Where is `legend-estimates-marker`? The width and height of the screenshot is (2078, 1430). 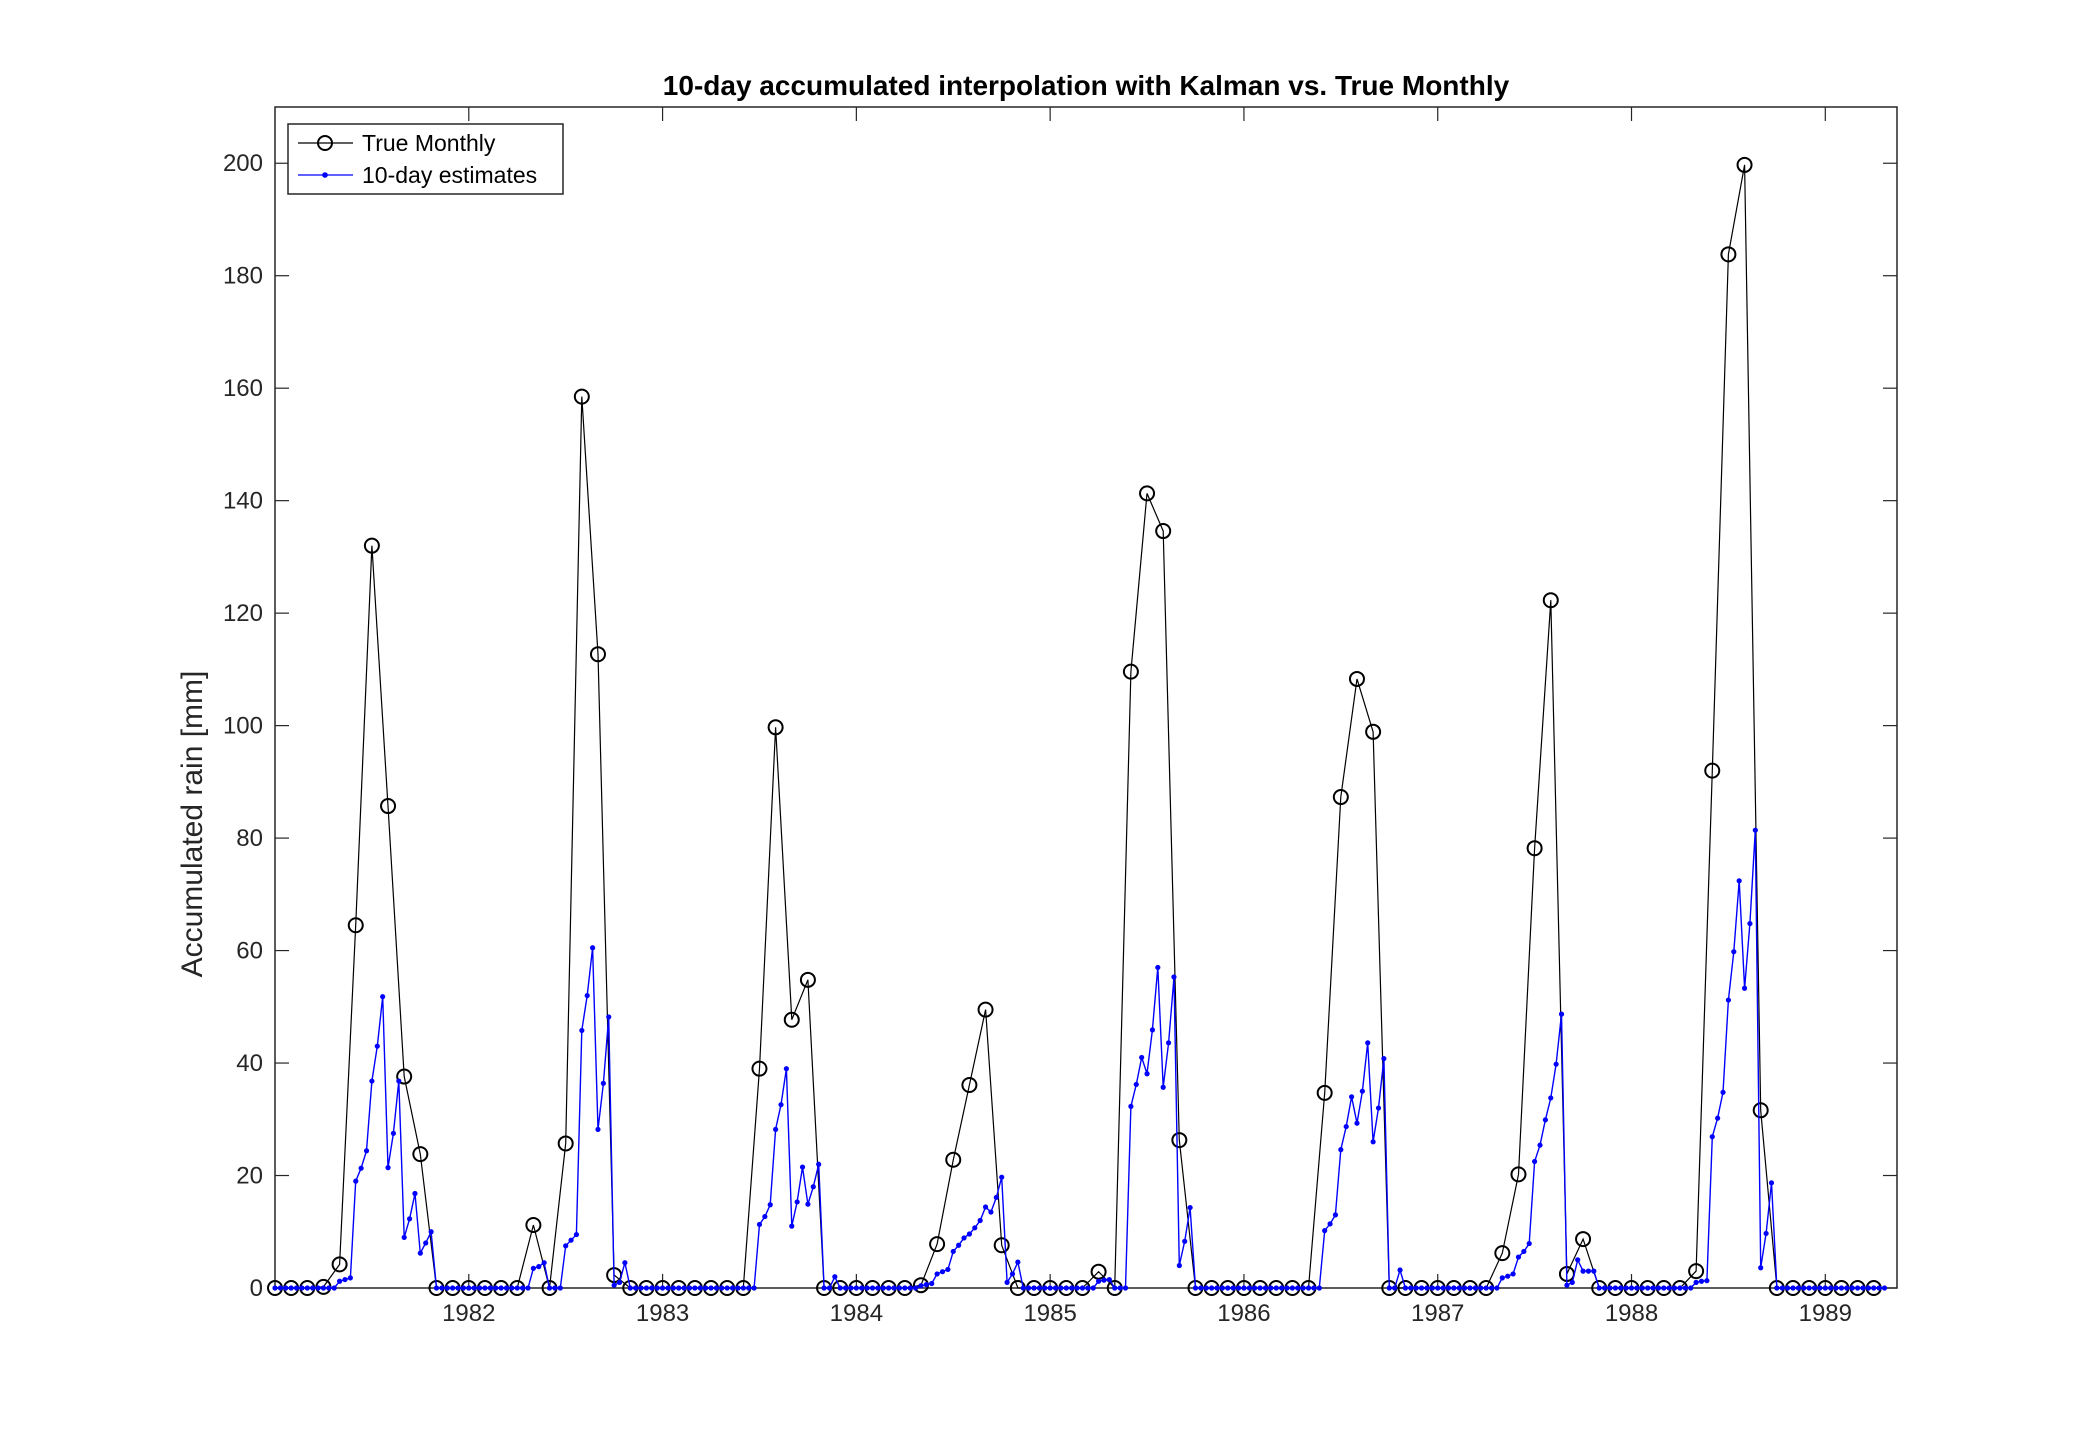 legend-estimates-marker is located at coordinates (325, 175).